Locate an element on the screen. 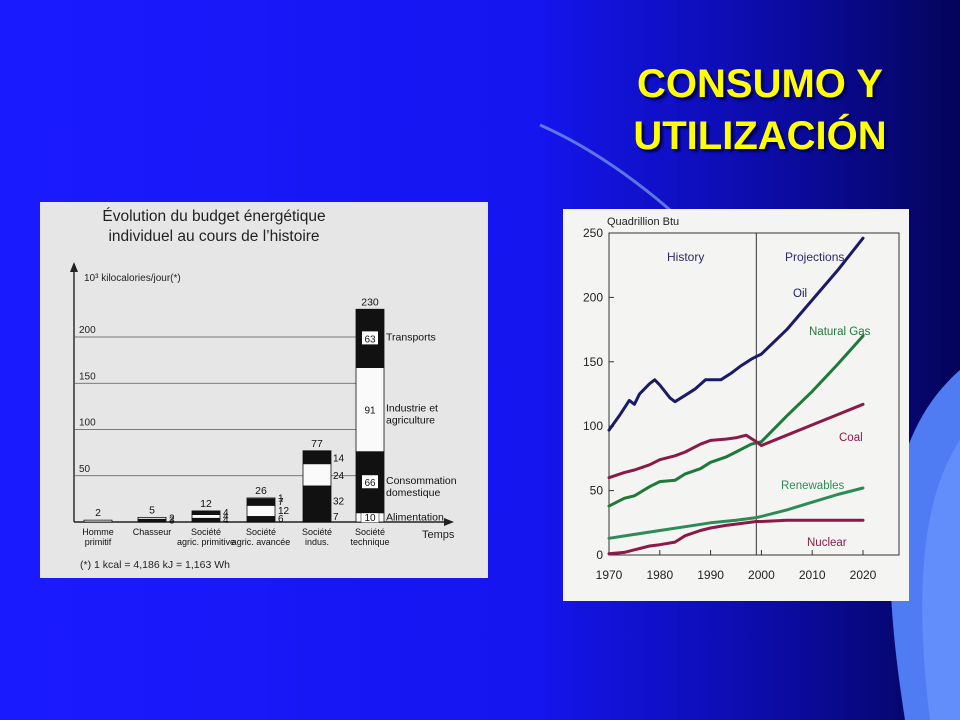 The height and width of the screenshot is (720, 960). series-labels: Oil Natural Gas Coal Renewables Nuclear is located at coordinates (826, 418).